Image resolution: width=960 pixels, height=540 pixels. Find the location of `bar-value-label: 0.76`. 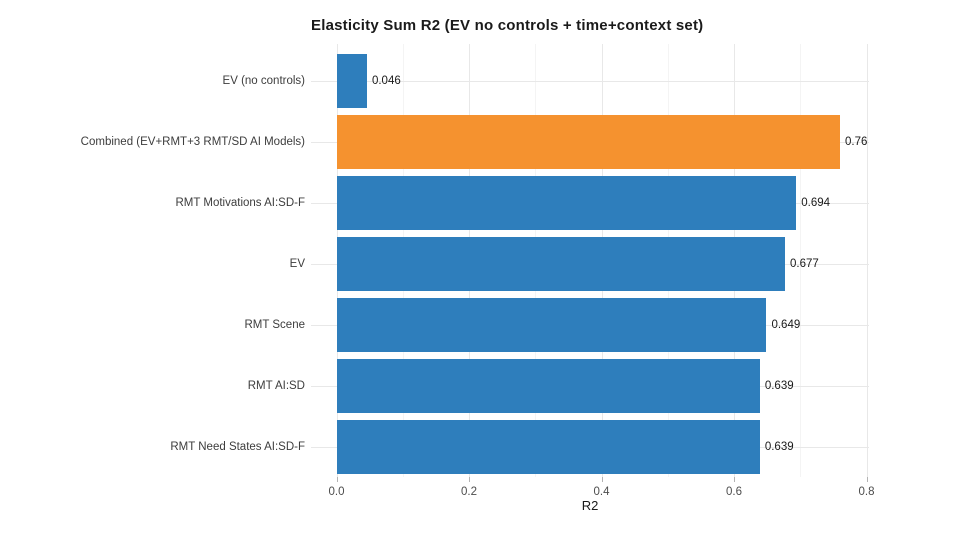

bar-value-label: 0.76 is located at coordinates (856, 142).